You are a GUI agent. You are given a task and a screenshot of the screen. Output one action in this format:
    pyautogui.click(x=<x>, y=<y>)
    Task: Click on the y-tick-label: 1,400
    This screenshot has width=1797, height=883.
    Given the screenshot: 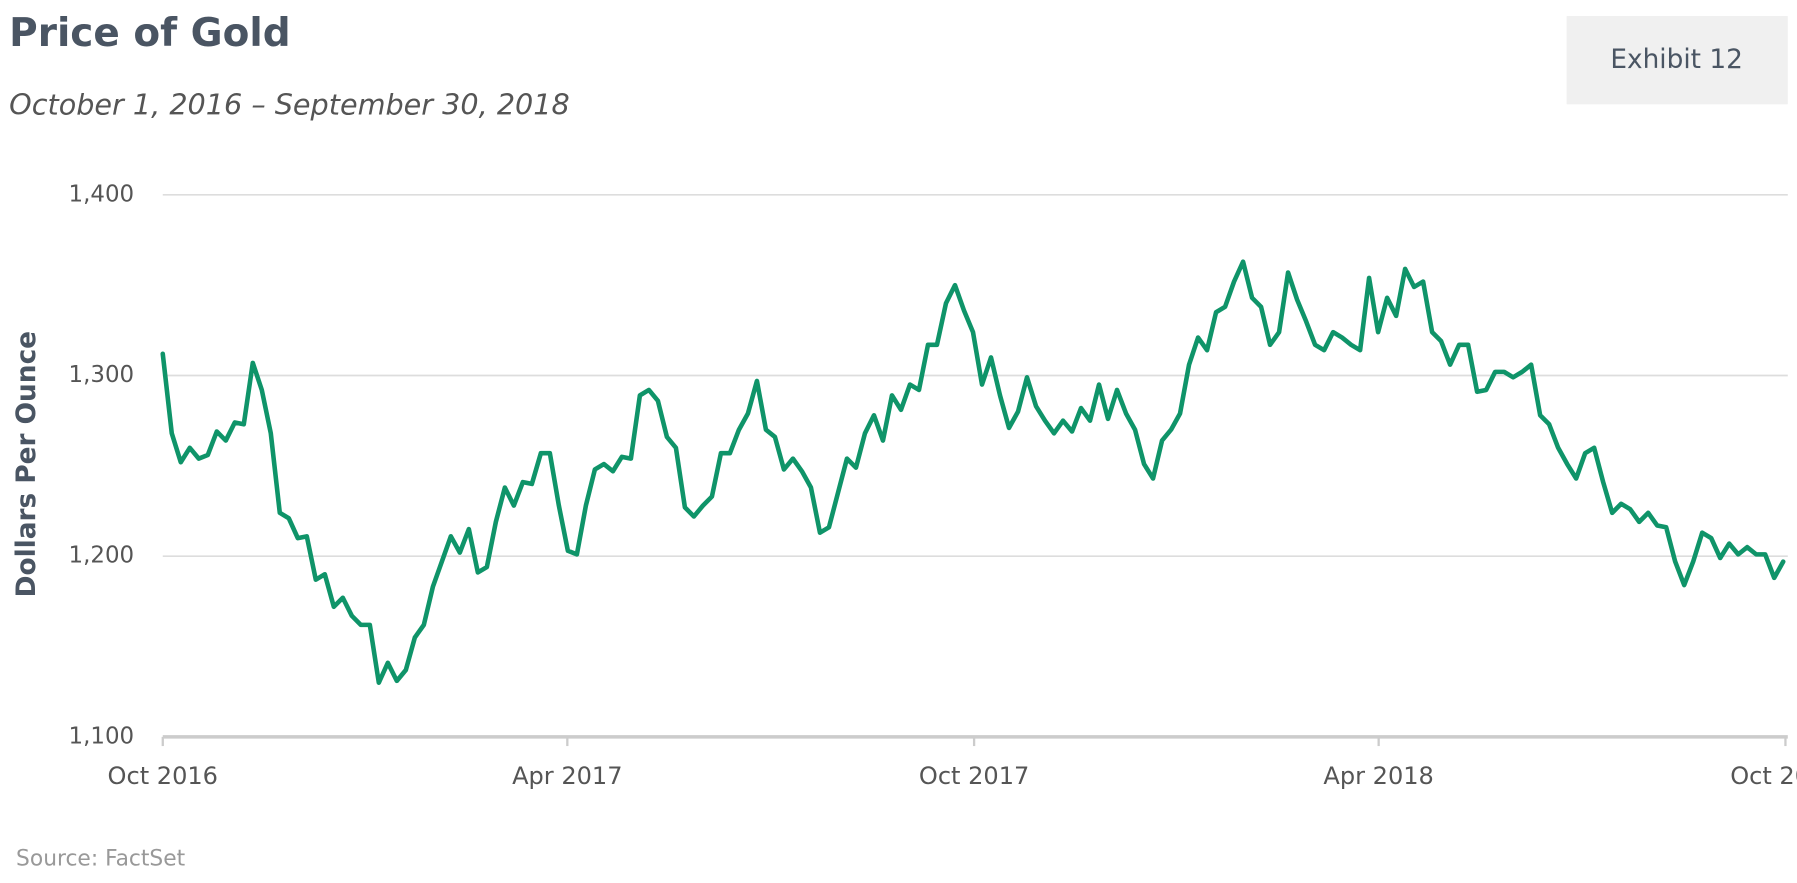 What is the action you would take?
    pyautogui.click(x=102, y=194)
    